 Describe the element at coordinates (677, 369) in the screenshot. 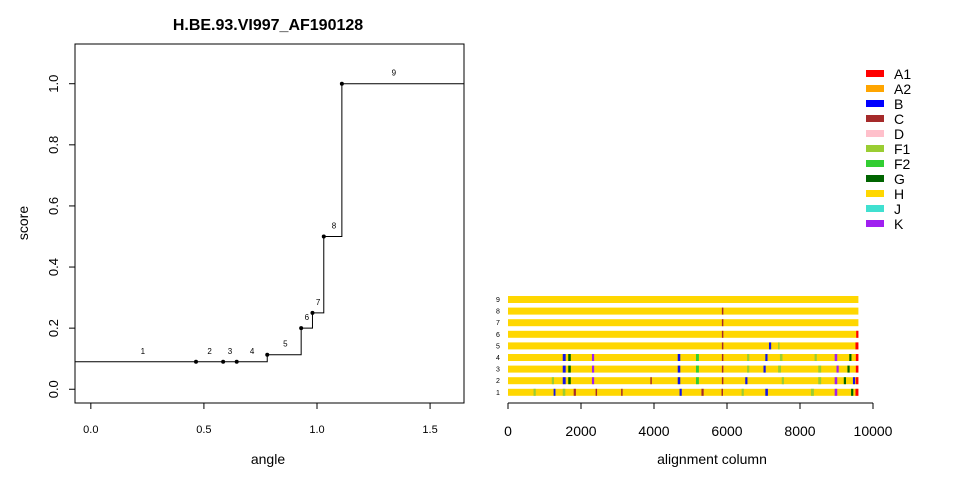

I see `alignment-row: 3` at that location.